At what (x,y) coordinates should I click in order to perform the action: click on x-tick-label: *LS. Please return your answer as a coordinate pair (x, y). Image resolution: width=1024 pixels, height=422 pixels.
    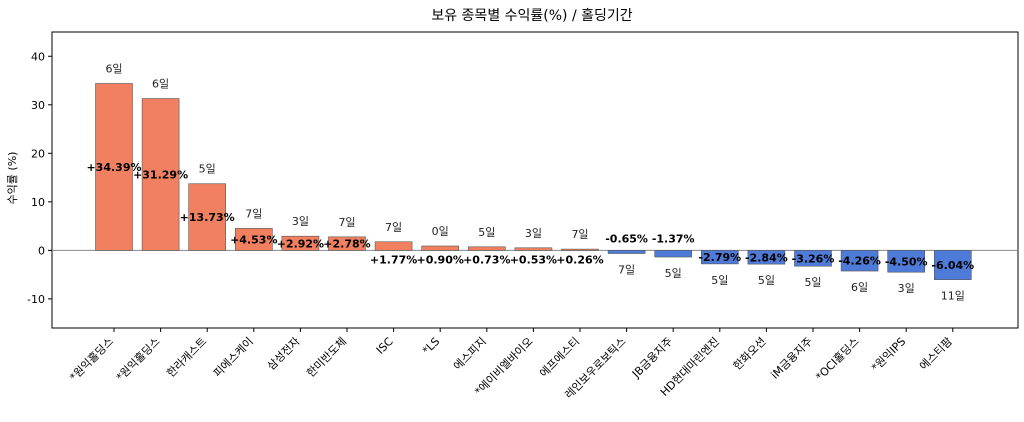
    Looking at the image, I should click on (431, 346).